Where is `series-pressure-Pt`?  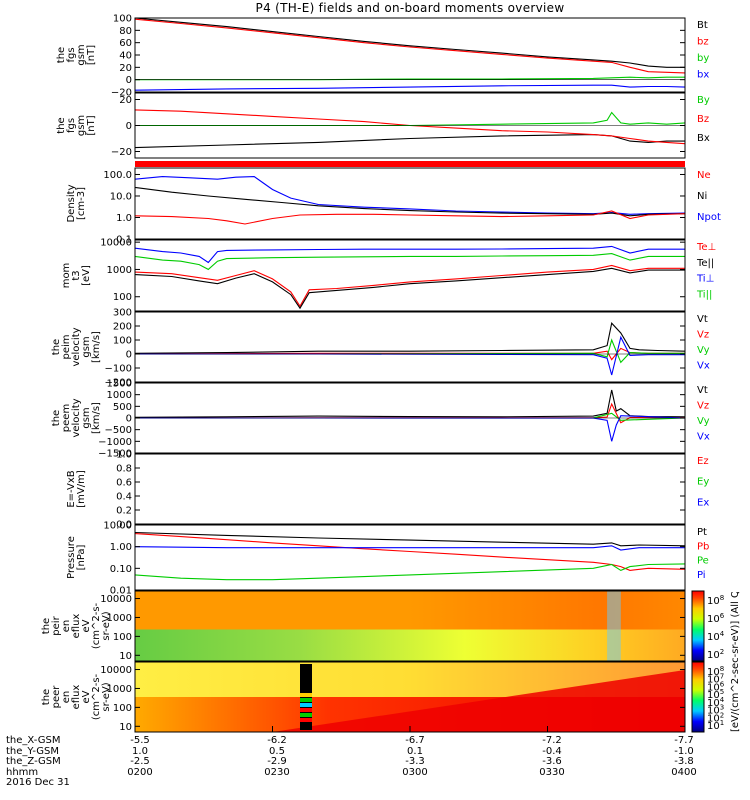 series-pressure-Pt is located at coordinates (410, 539).